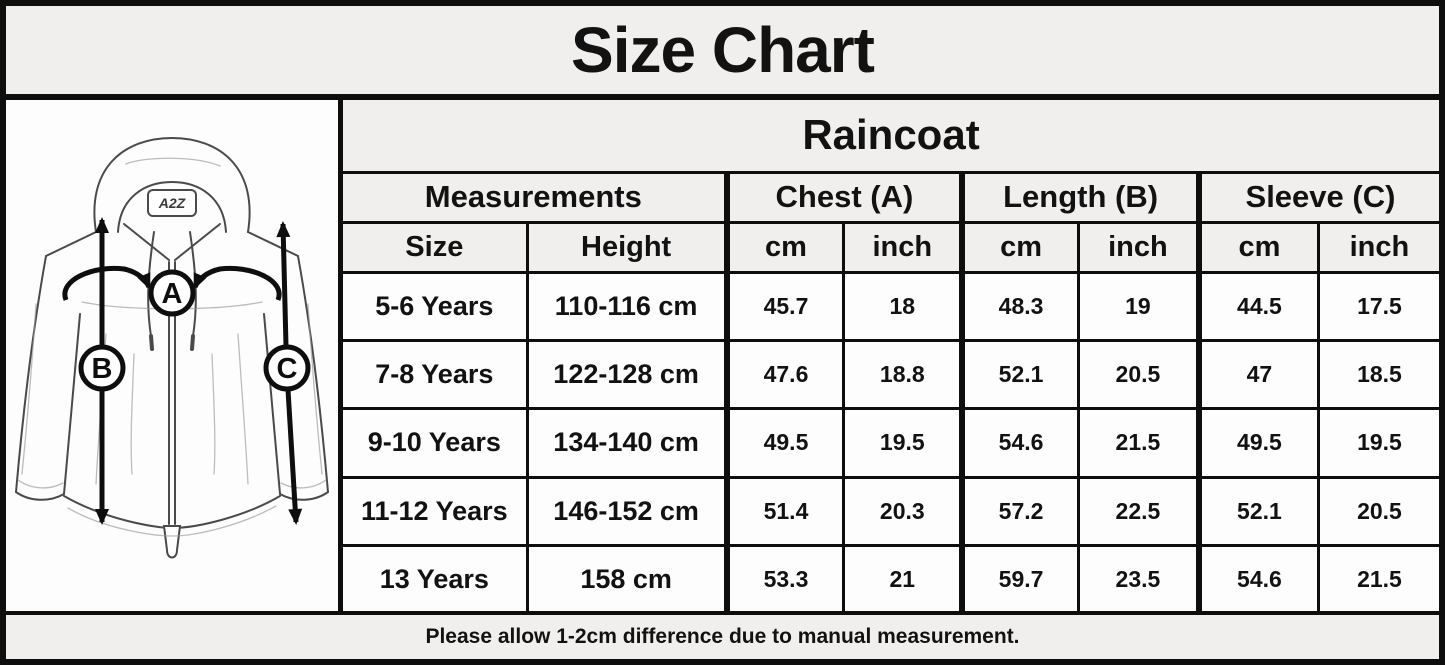 The height and width of the screenshot is (665, 1445). Describe the element at coordinates (436, 374) in the screenshot. I see `size-cell: 7-8 Years` at that location.